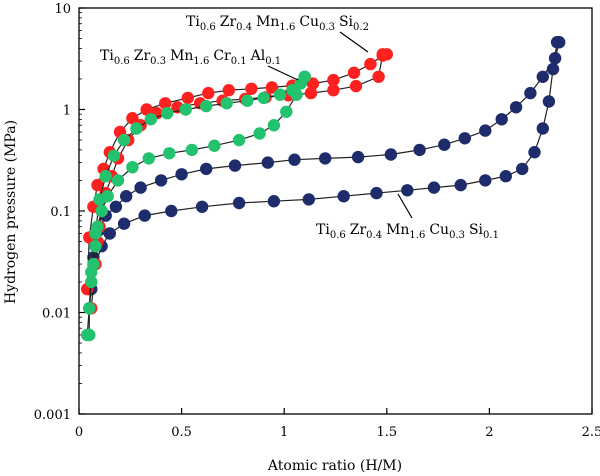  Describe the element at coordinates (52, 415) in the screenshot. I see `y-tick-label: 0.001` at that location.